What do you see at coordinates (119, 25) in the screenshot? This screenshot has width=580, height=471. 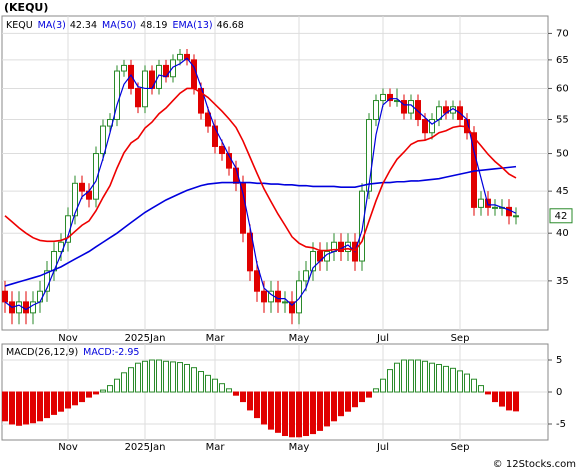 I see `legend-name: MA(50)` at bounding box center [119, 25].